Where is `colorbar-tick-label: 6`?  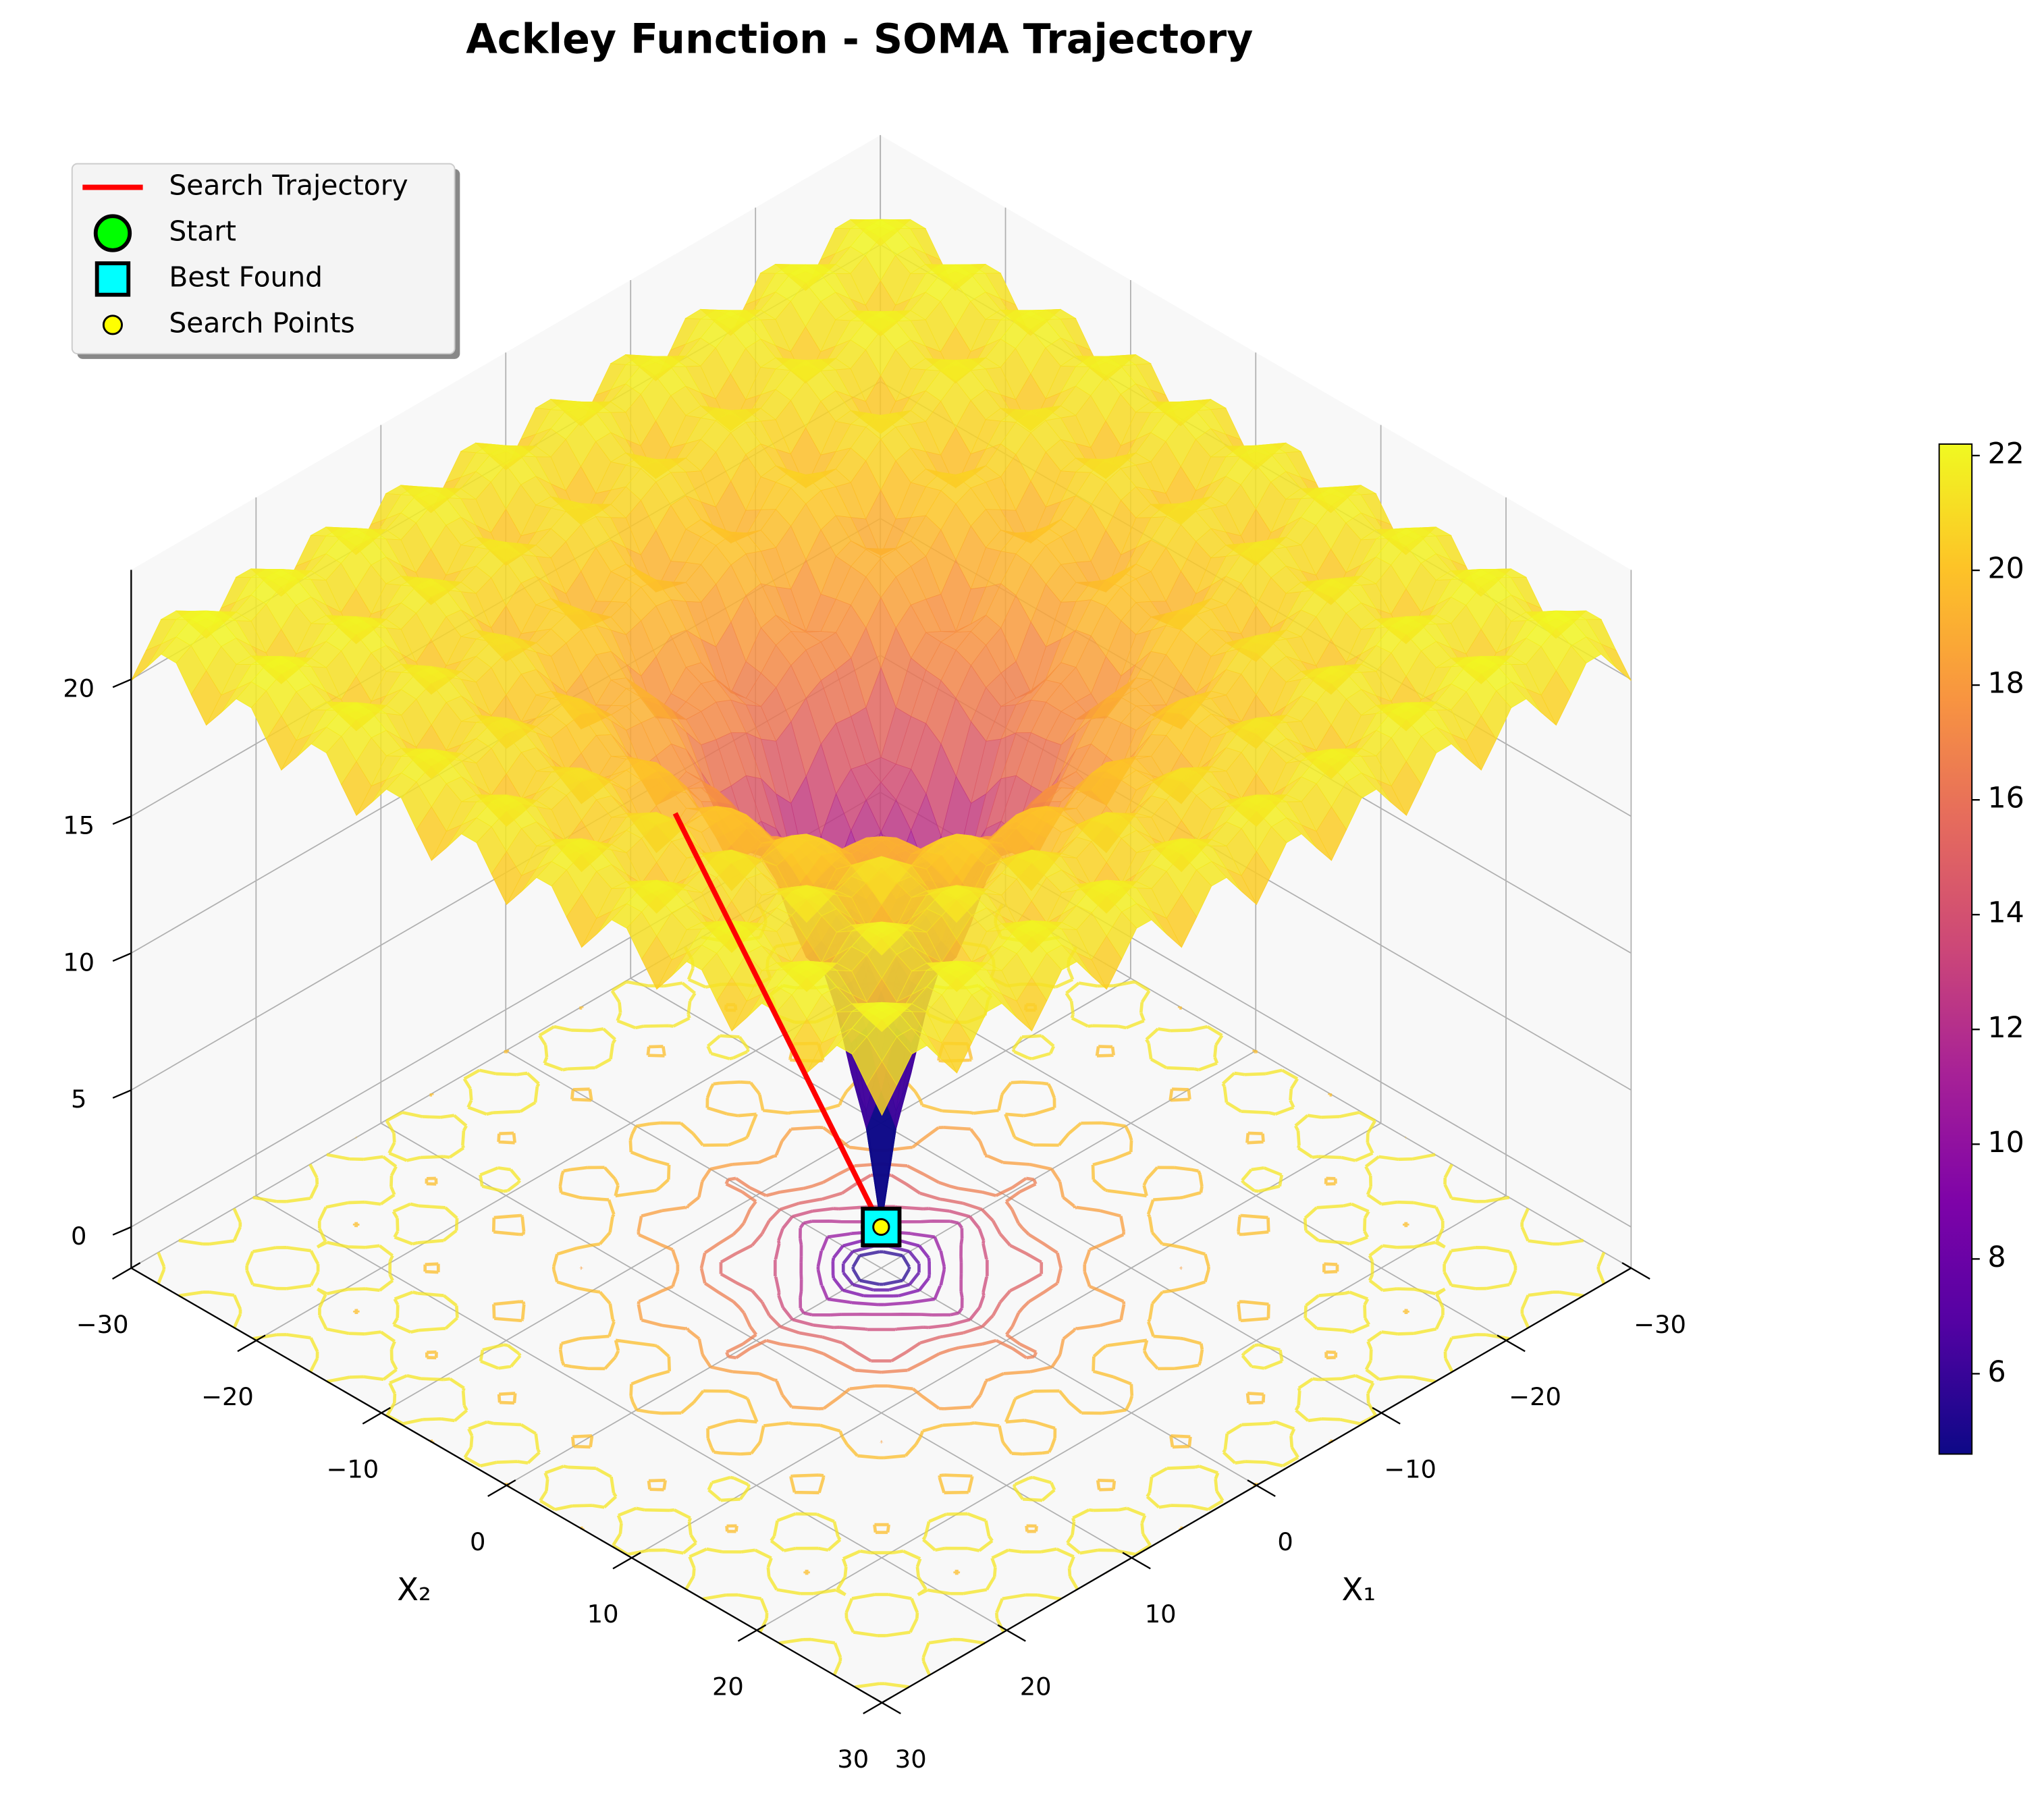
colorbar-tick-label: 6 is located at coordinates (1996, 1372).